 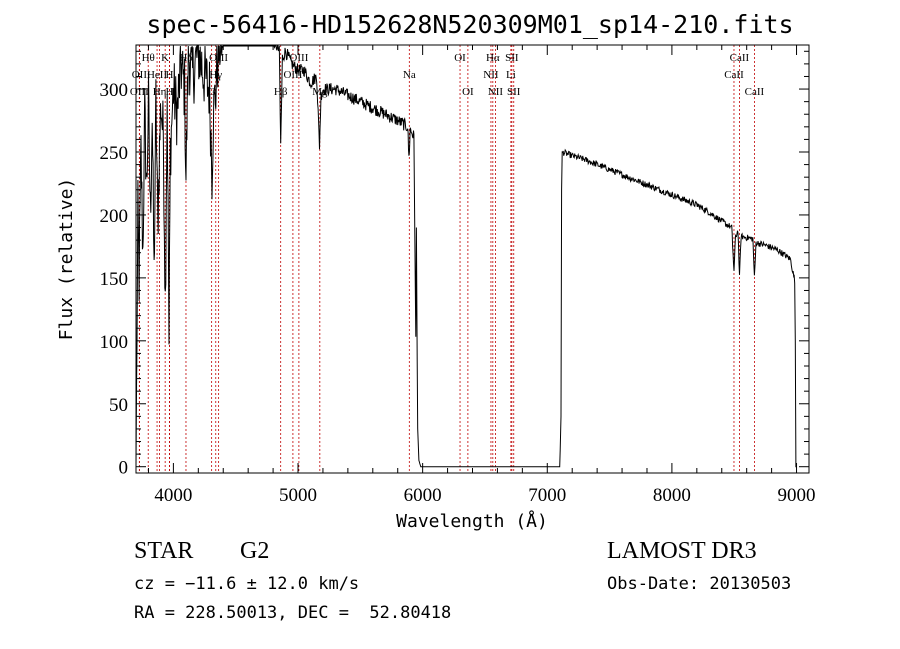 What do you see at coordinates (699, 584) in the screenshot?
I see `observation-date: Obs-Date: 20130503` at bounding box center [699, 584].